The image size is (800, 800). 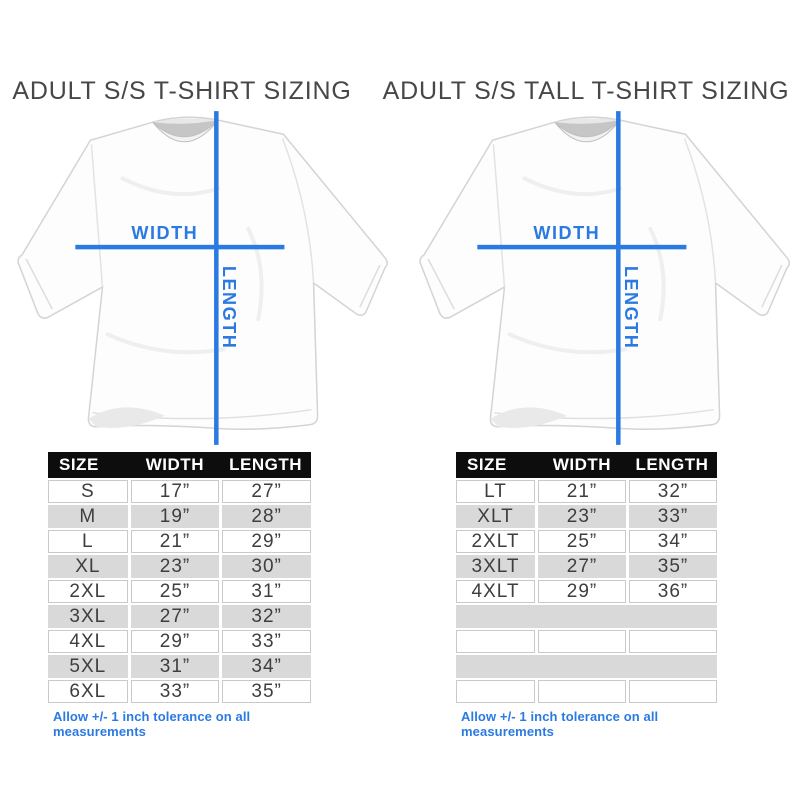 I want to click on table-cell: 2XLT, so click(x=496, y=541).